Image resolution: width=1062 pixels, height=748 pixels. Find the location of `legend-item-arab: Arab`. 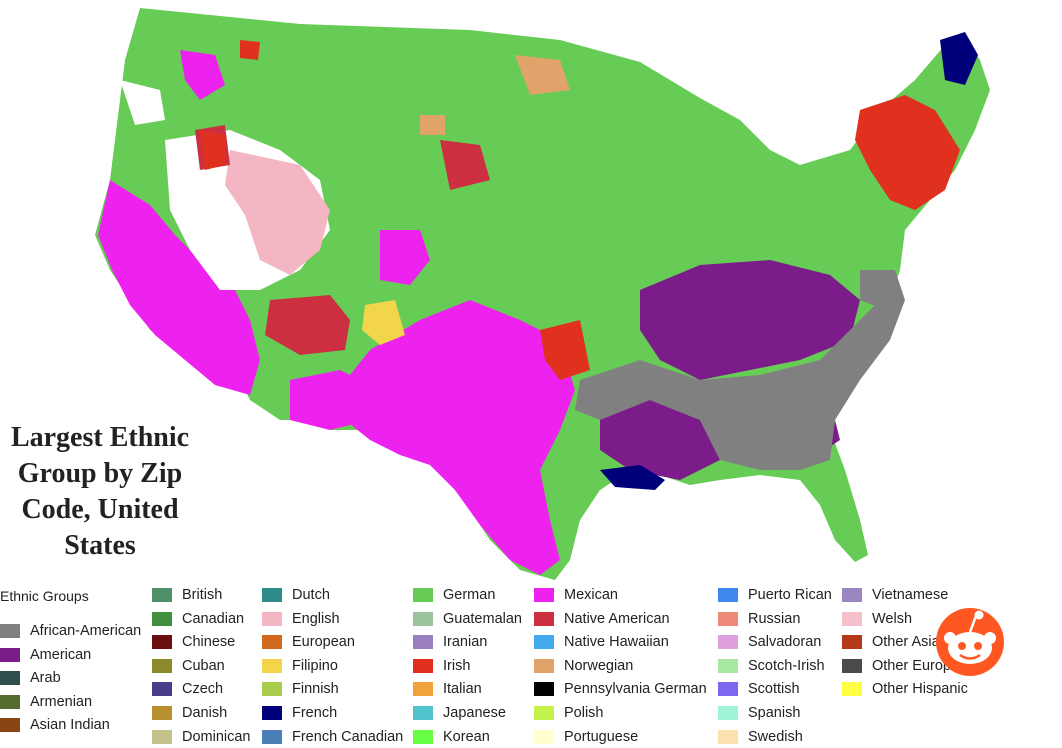

legend-item-arab: Arab is located at coordinates (30, 678).